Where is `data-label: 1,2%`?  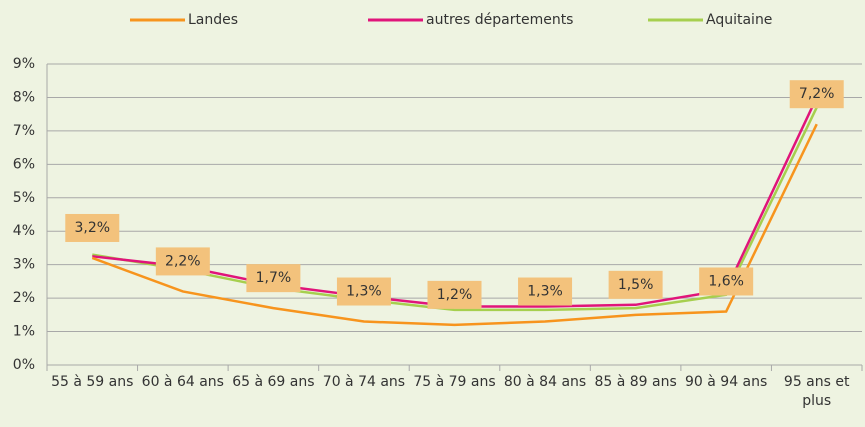
data-label: 1,2% is located at coordinates (455, 295).